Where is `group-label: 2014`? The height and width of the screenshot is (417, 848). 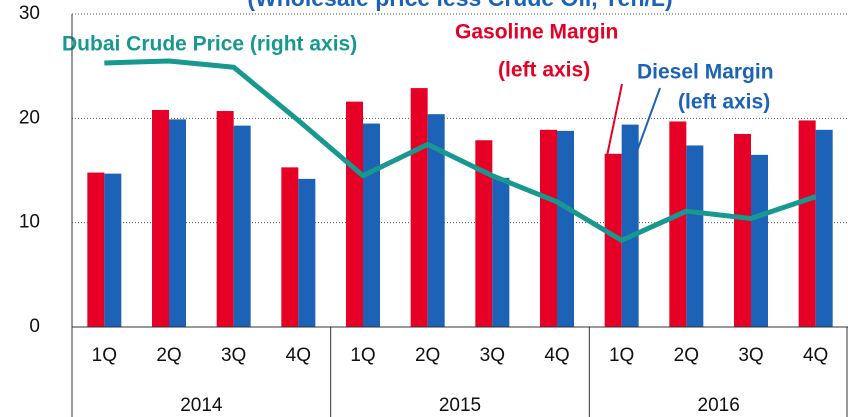 group-label: 2014 is located at coordinates (201, 405).